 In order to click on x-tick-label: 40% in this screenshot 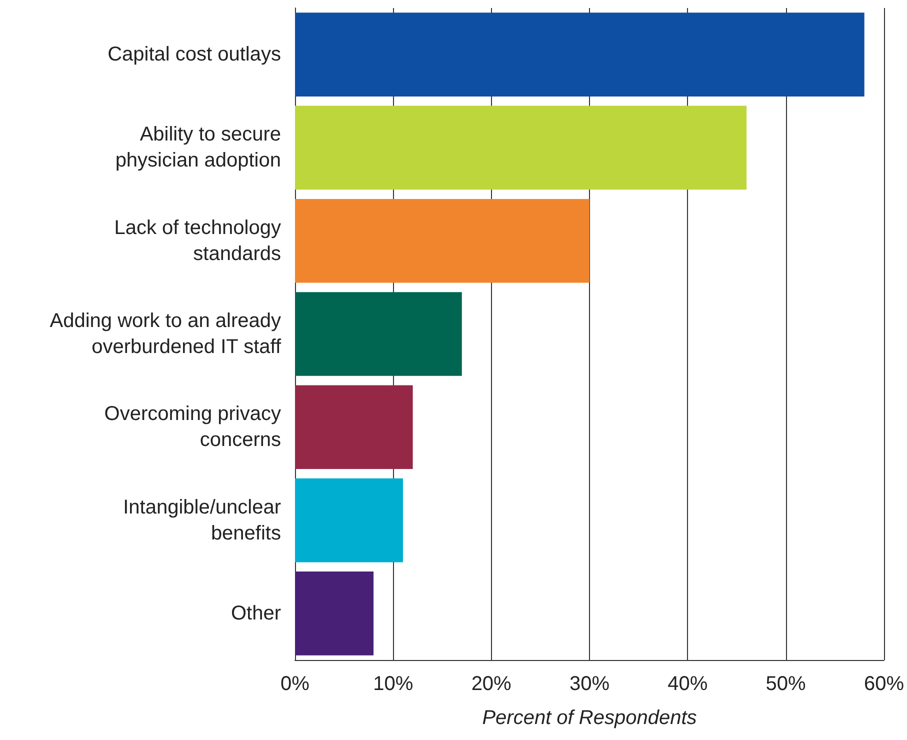, I will do `click(688, 684)`.